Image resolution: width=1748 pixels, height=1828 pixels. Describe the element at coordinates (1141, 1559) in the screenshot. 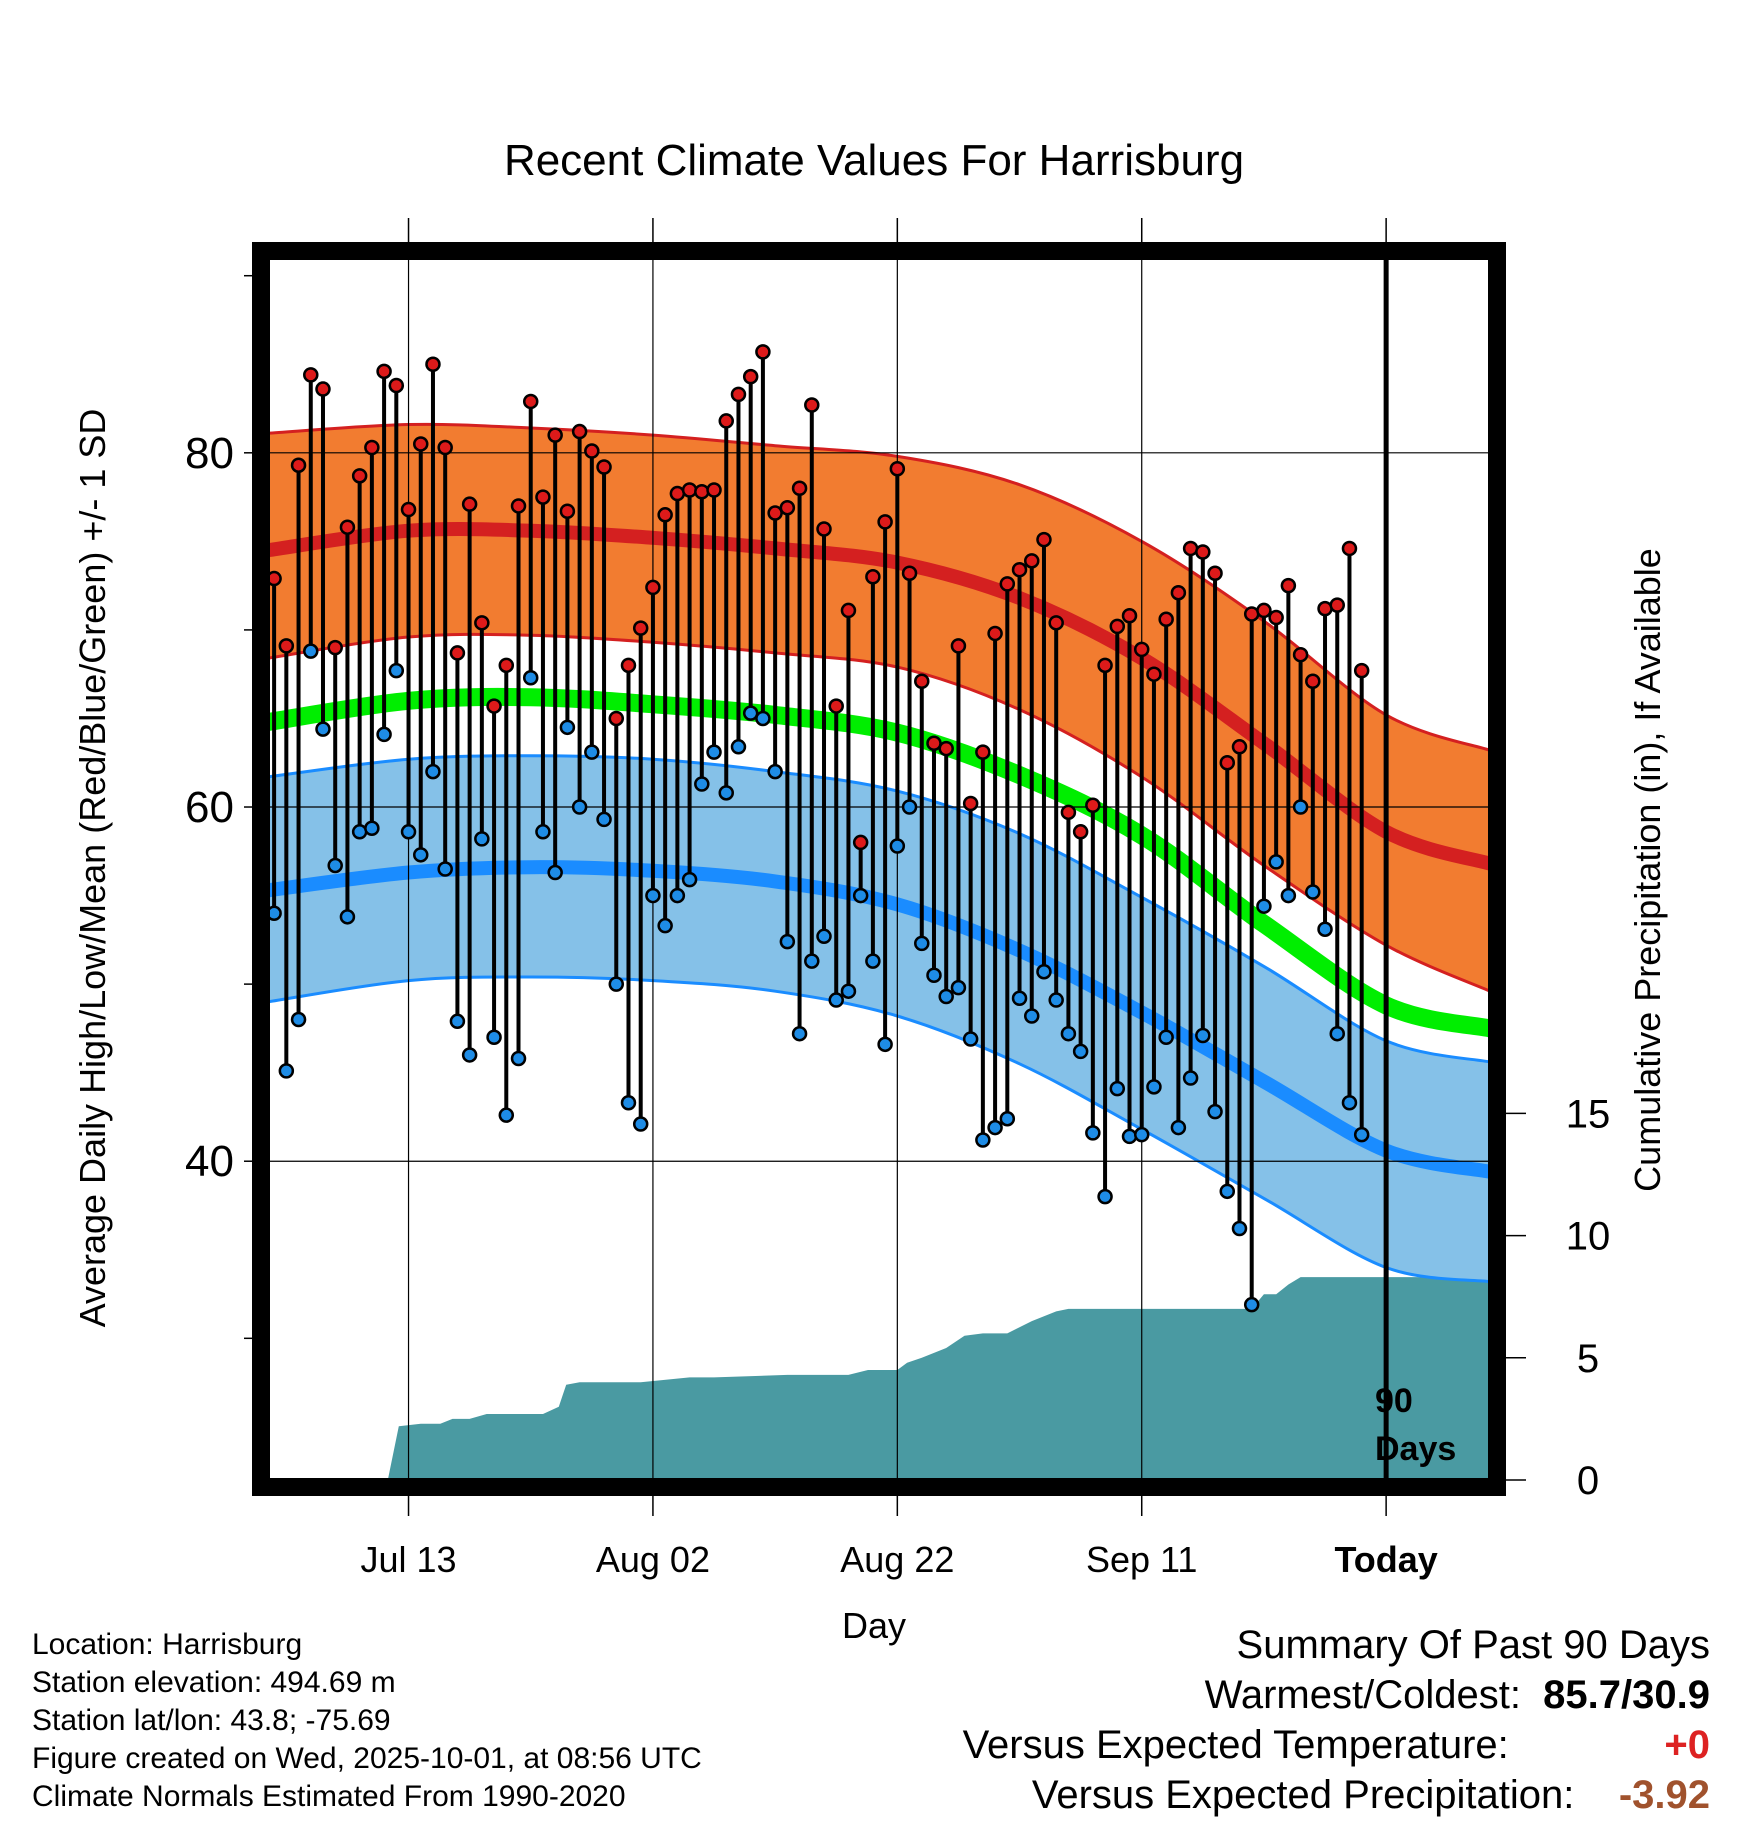

I see `x-tick-label: Sep 11` at that location.